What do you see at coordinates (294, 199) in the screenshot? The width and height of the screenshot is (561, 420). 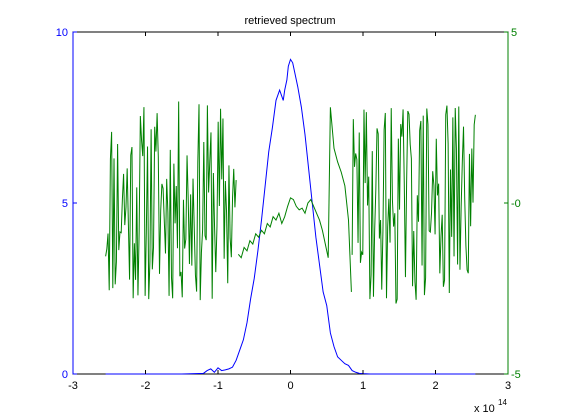 I see `right-series-line` at bounding box center [294, 199].